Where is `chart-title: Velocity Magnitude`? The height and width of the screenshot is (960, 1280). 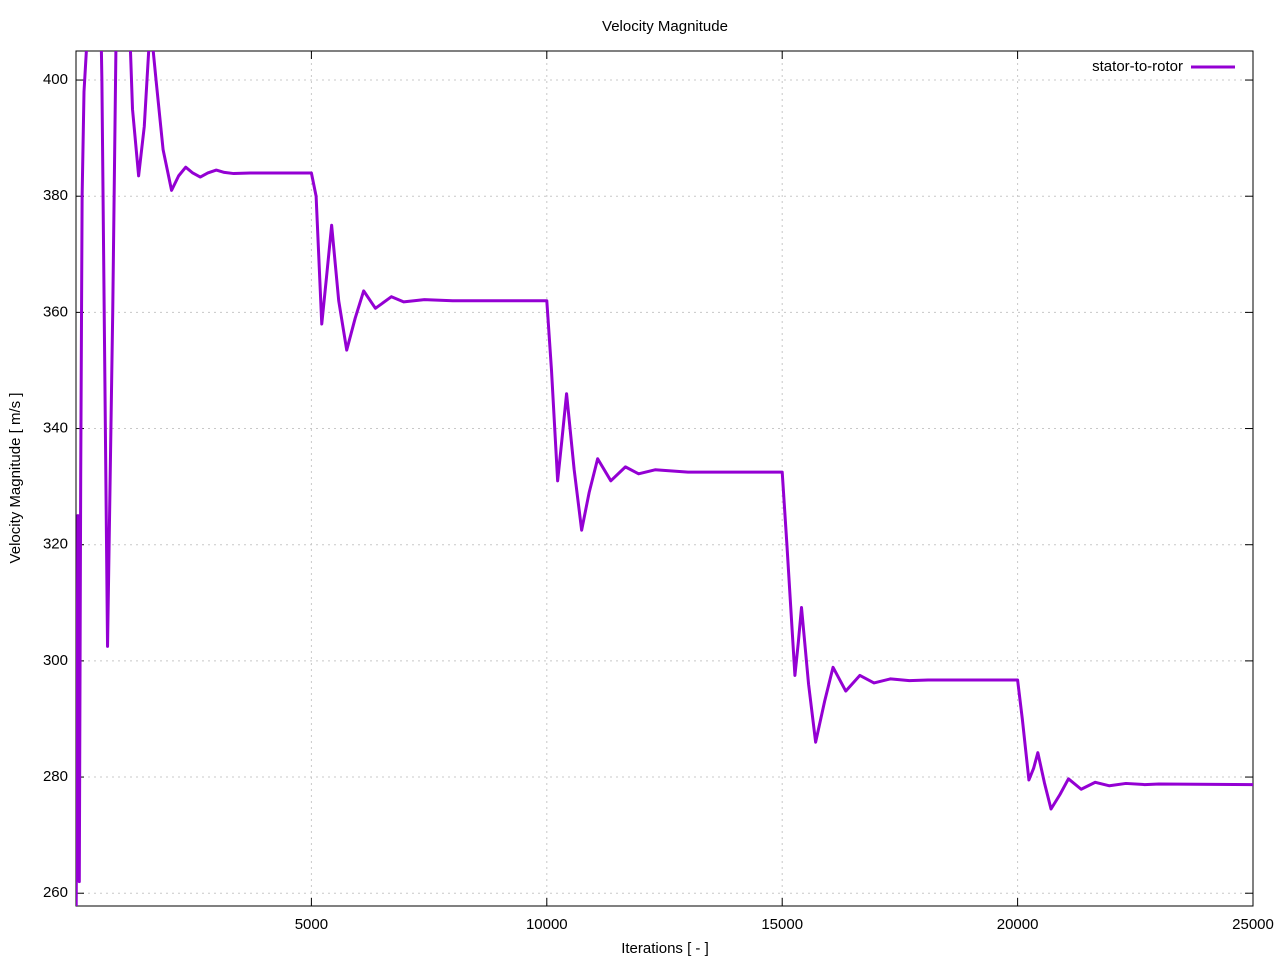 chart-title: Velocity Magnitude is located at coordinates (665, 26).